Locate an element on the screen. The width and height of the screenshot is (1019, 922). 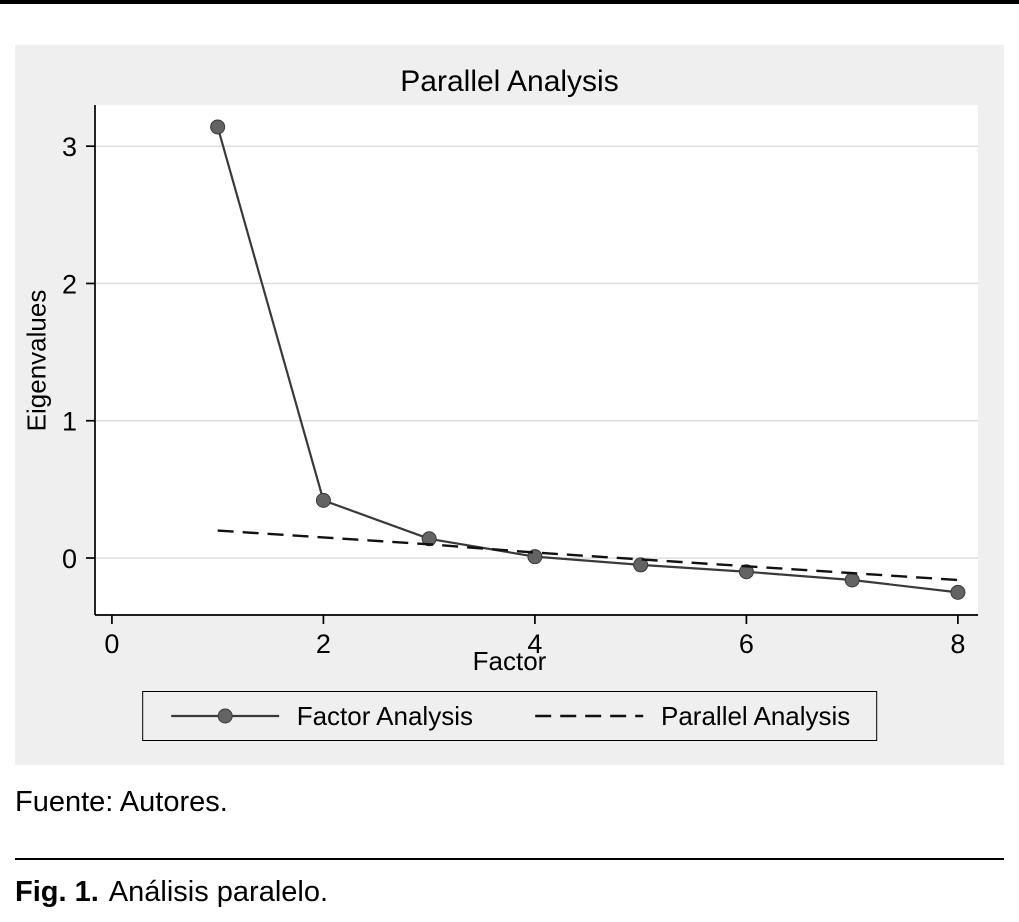
svg-text: 4 is located at coordinates (534, 644).